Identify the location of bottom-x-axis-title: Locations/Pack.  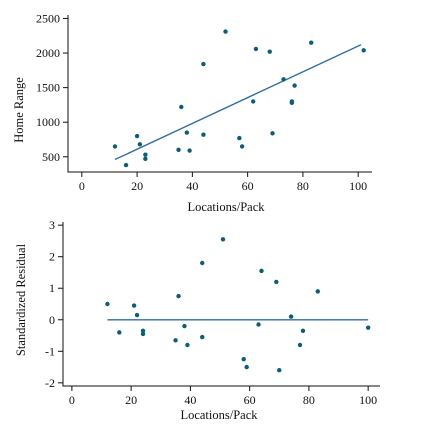
(219, 415).